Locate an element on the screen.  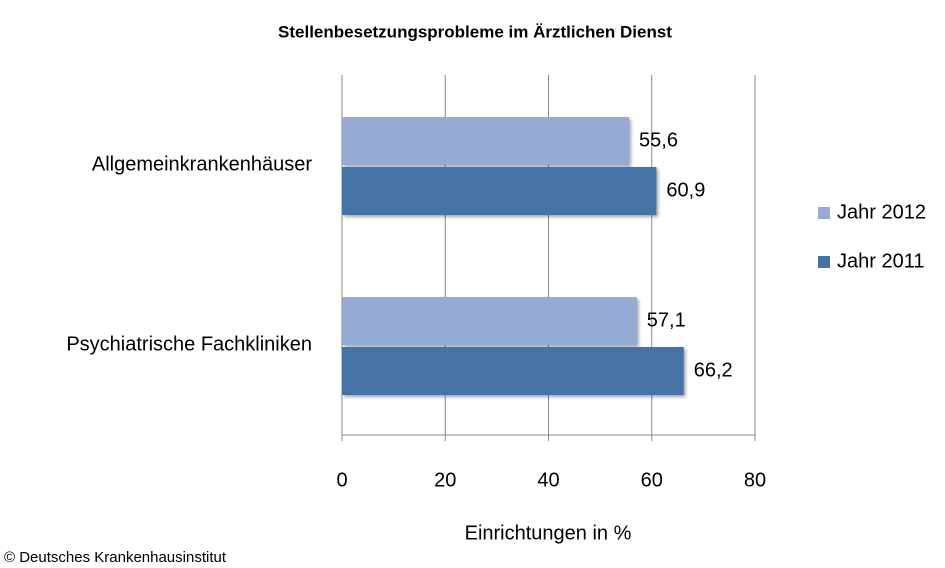
data-label: 60,9 is located at coordinates (685, 190).